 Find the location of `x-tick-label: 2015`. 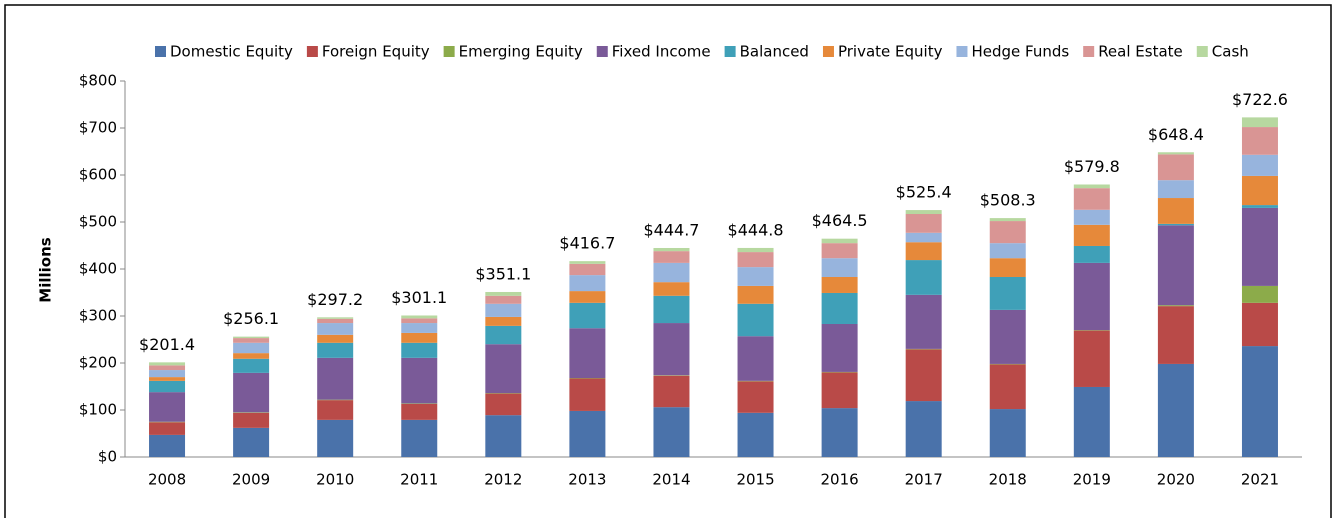

x-tick-label: 2015 is located at coordinates (755, 480).